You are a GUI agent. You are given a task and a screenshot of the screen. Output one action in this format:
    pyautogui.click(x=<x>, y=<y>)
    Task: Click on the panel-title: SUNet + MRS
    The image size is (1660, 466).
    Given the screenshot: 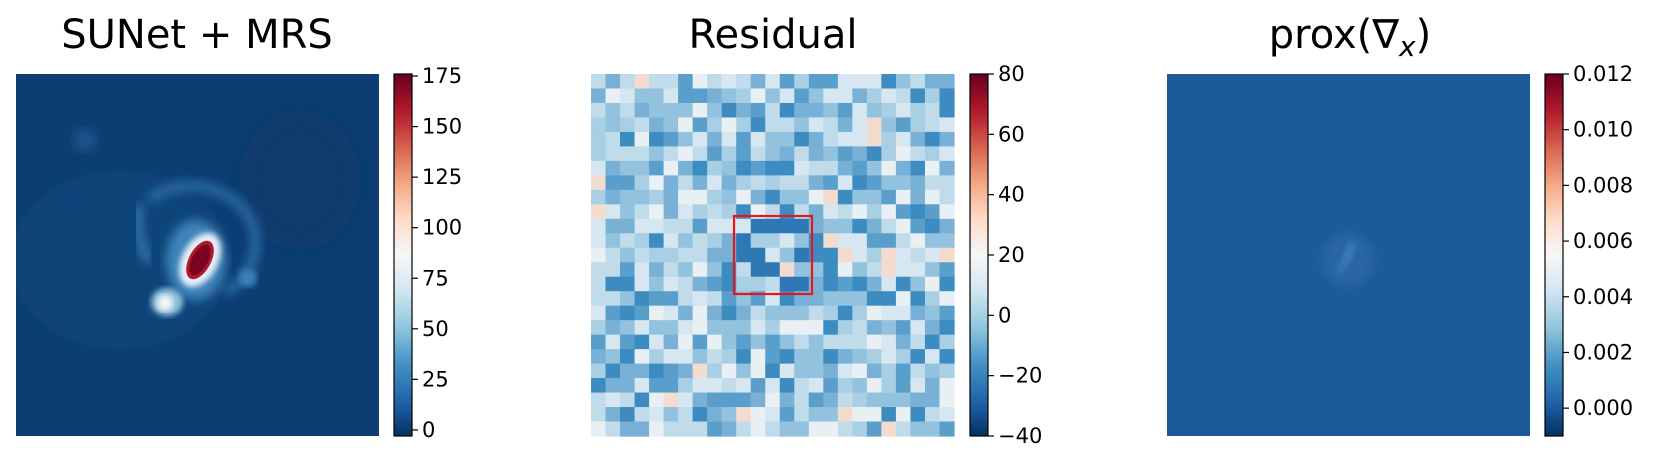 What is the action you would take?
    pyautogui.click(x=197, y=35)
    